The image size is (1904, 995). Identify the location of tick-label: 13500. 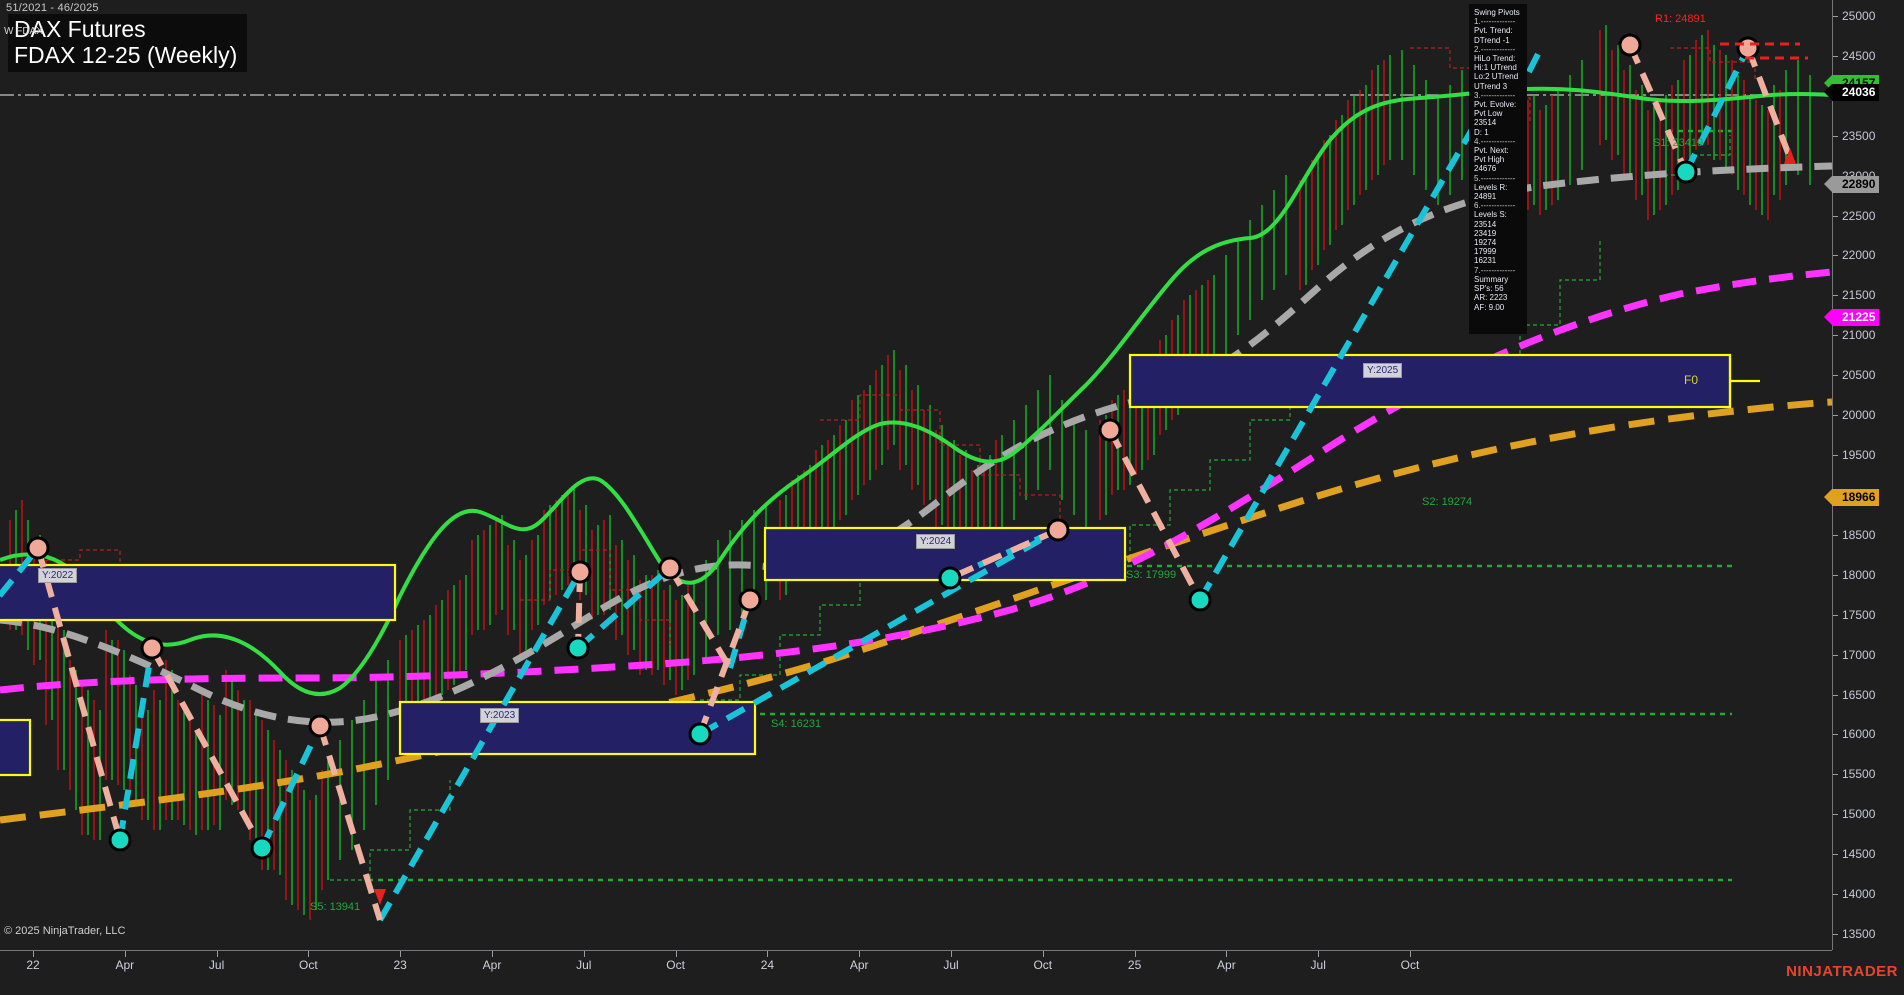
(1859, 934).